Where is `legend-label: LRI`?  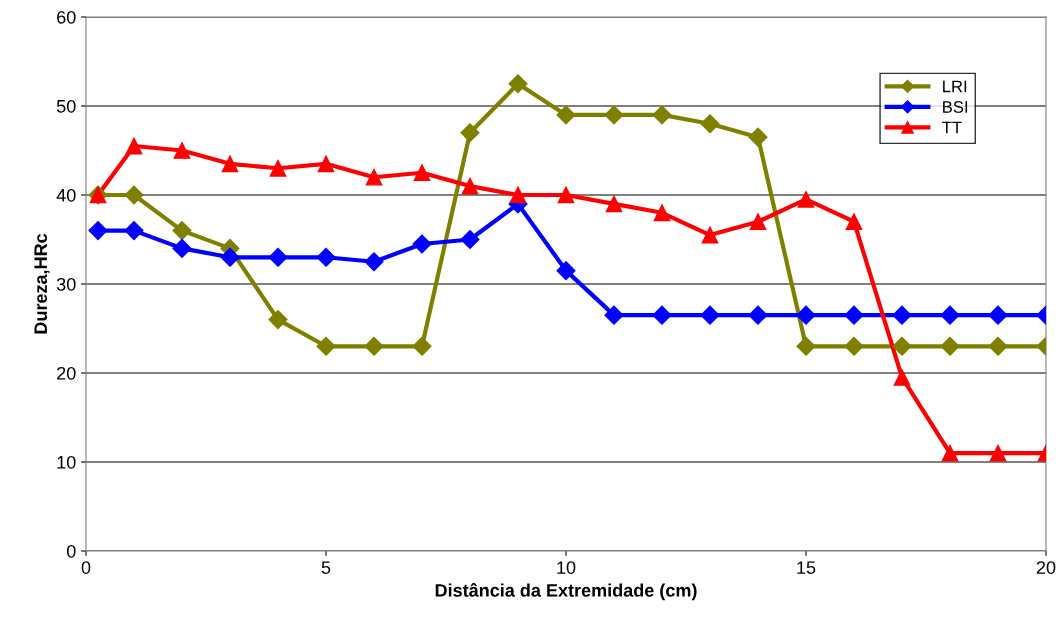
legend-label: LRI is located at coordinates (955, 86).